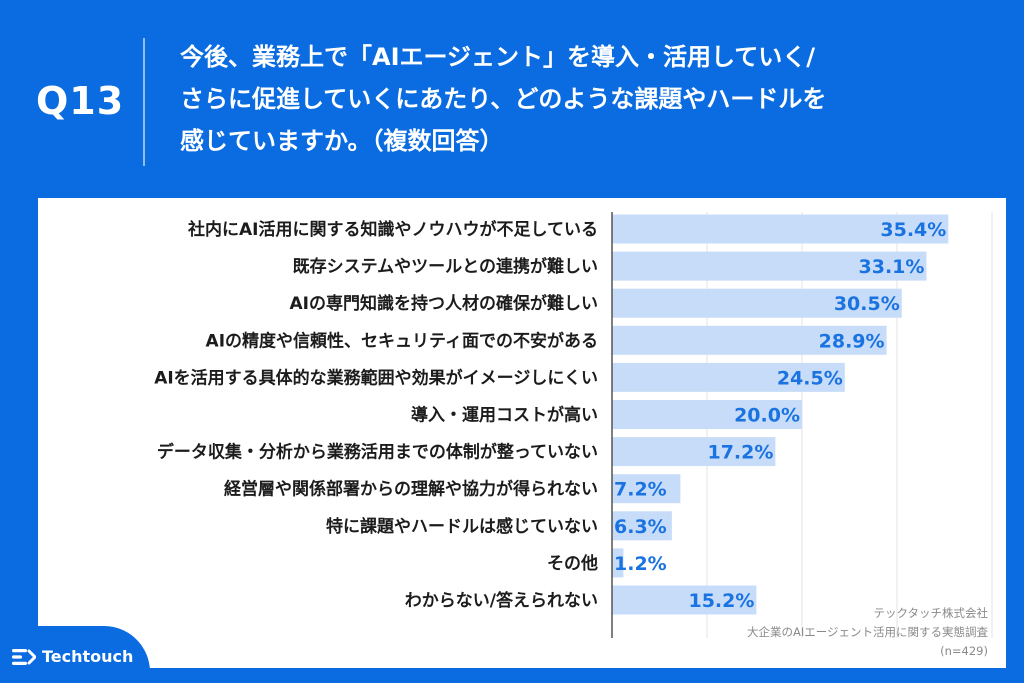 The image size is (1024, 683). I want to click on value-label-3: 30.5%, so click(867, 304).